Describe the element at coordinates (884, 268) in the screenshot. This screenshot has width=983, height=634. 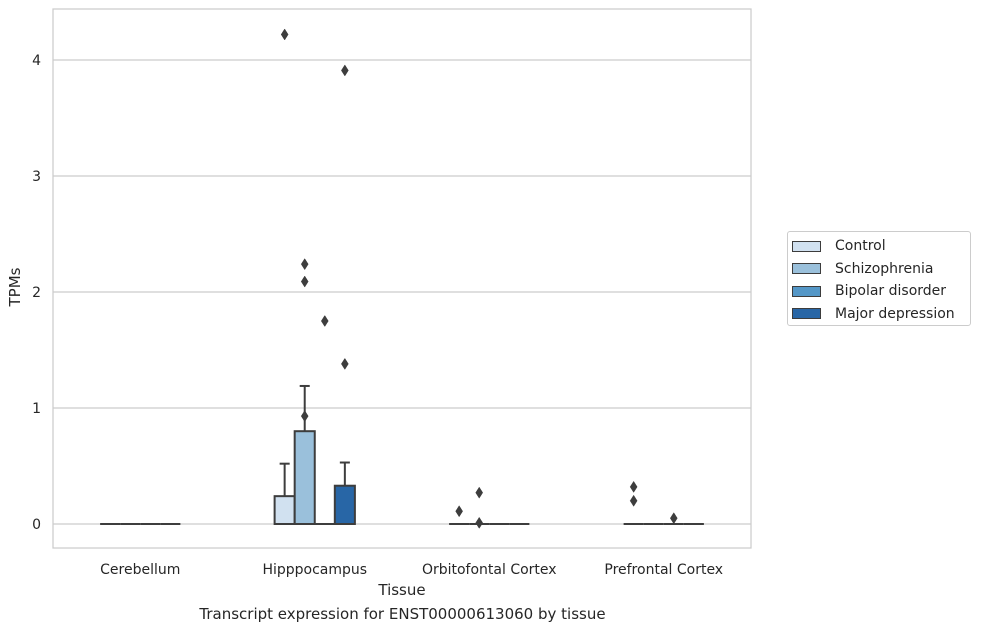
I see `legend-label: Schizophrenia` at that location.